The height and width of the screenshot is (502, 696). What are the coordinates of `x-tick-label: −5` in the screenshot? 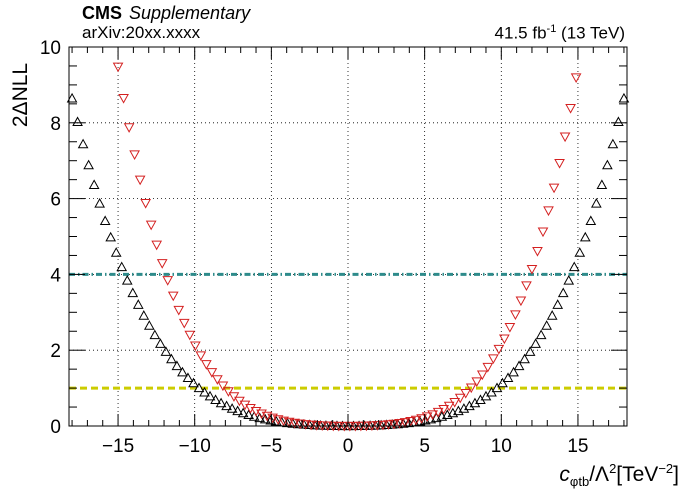 It's located at (272, 446).